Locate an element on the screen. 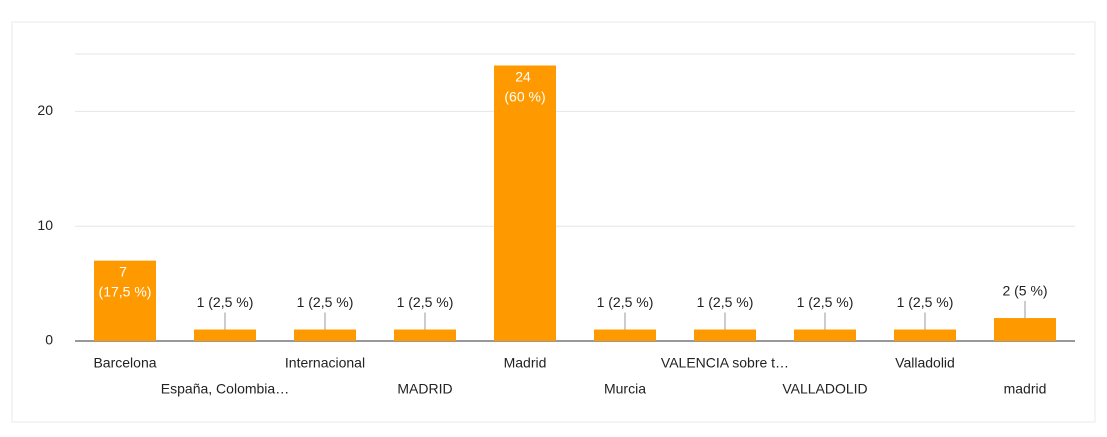 Image resolution: width=1107 pixels, height=437 pixels. data-label: 2 (5 %) is located at coordinates (1024, 291).